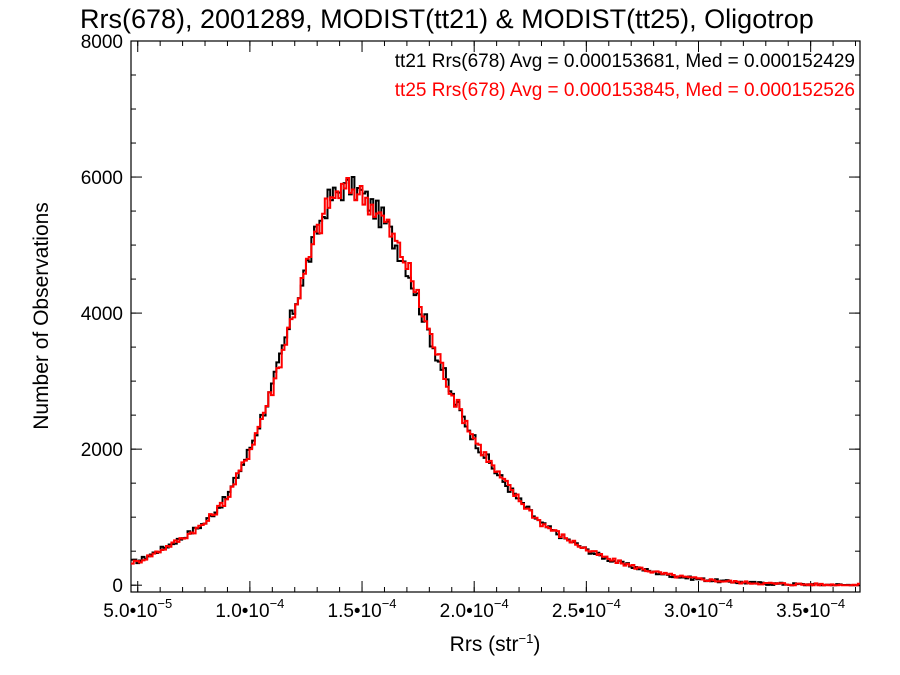 The height and width of the screenshot is (675, 900). Describe the element at coordinates (130, 611) in the screenshot. I see `x-tick-label-mantissa: 5.0•10` at that location.